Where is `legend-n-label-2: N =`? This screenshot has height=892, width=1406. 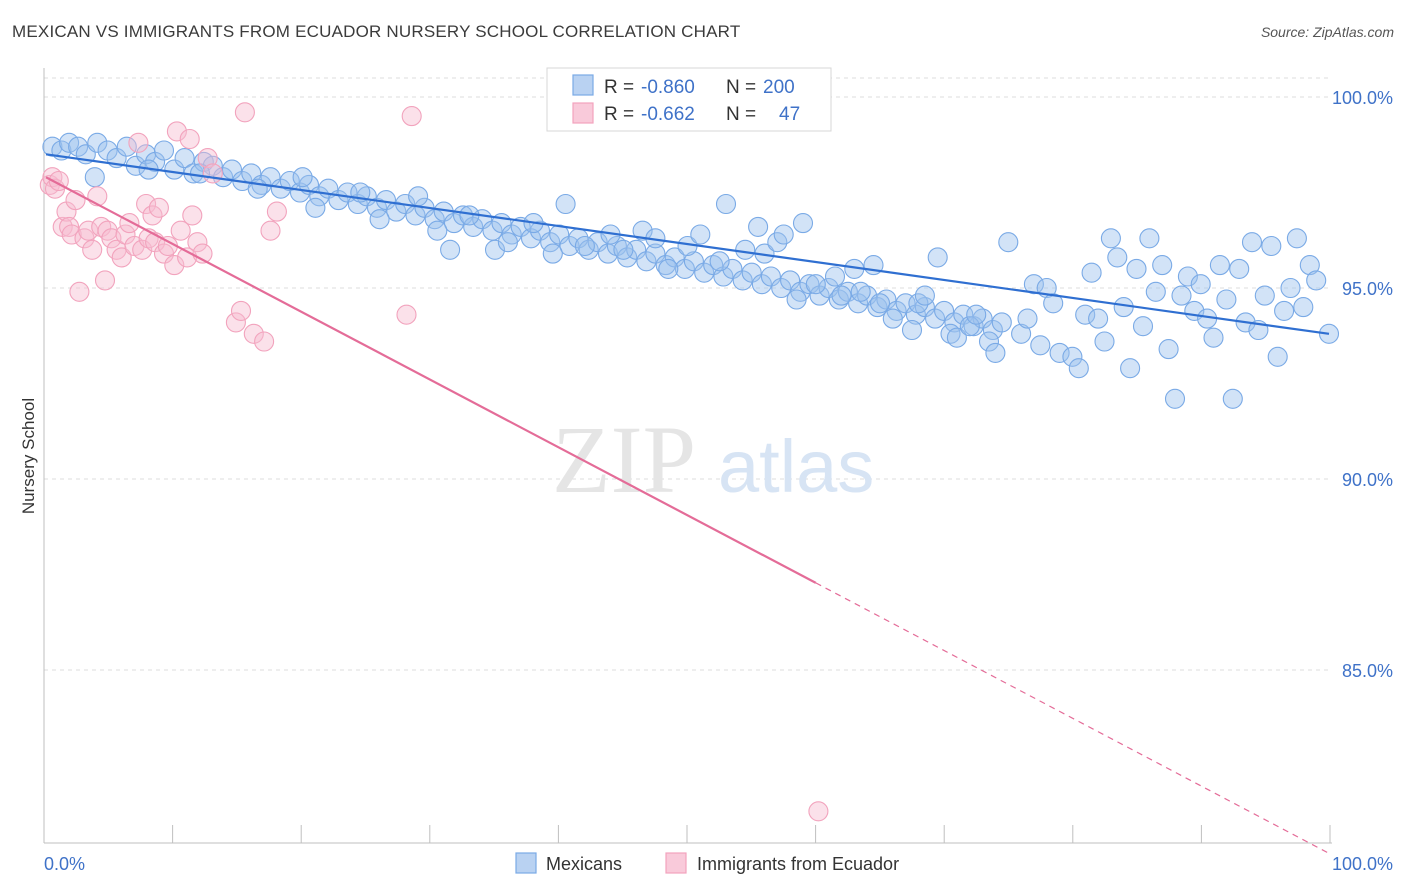 legend-n-label-2: N = is located at coordinates (741, 114).